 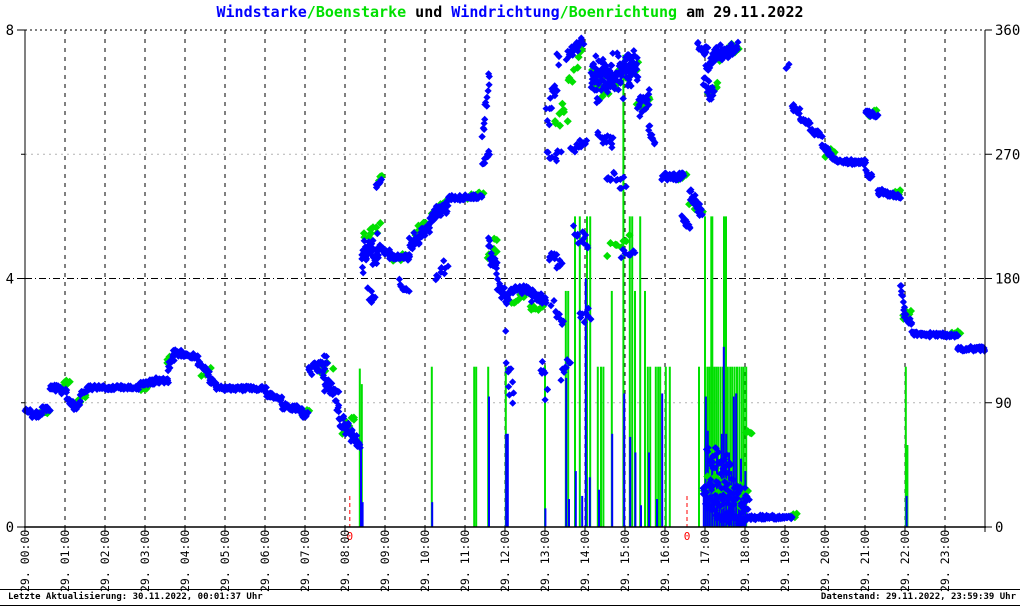 What do you see at coordinates (1007, 31) in the screenshot?
I see `y-right-tick-label: 360` at bounding box center [1007, 31].